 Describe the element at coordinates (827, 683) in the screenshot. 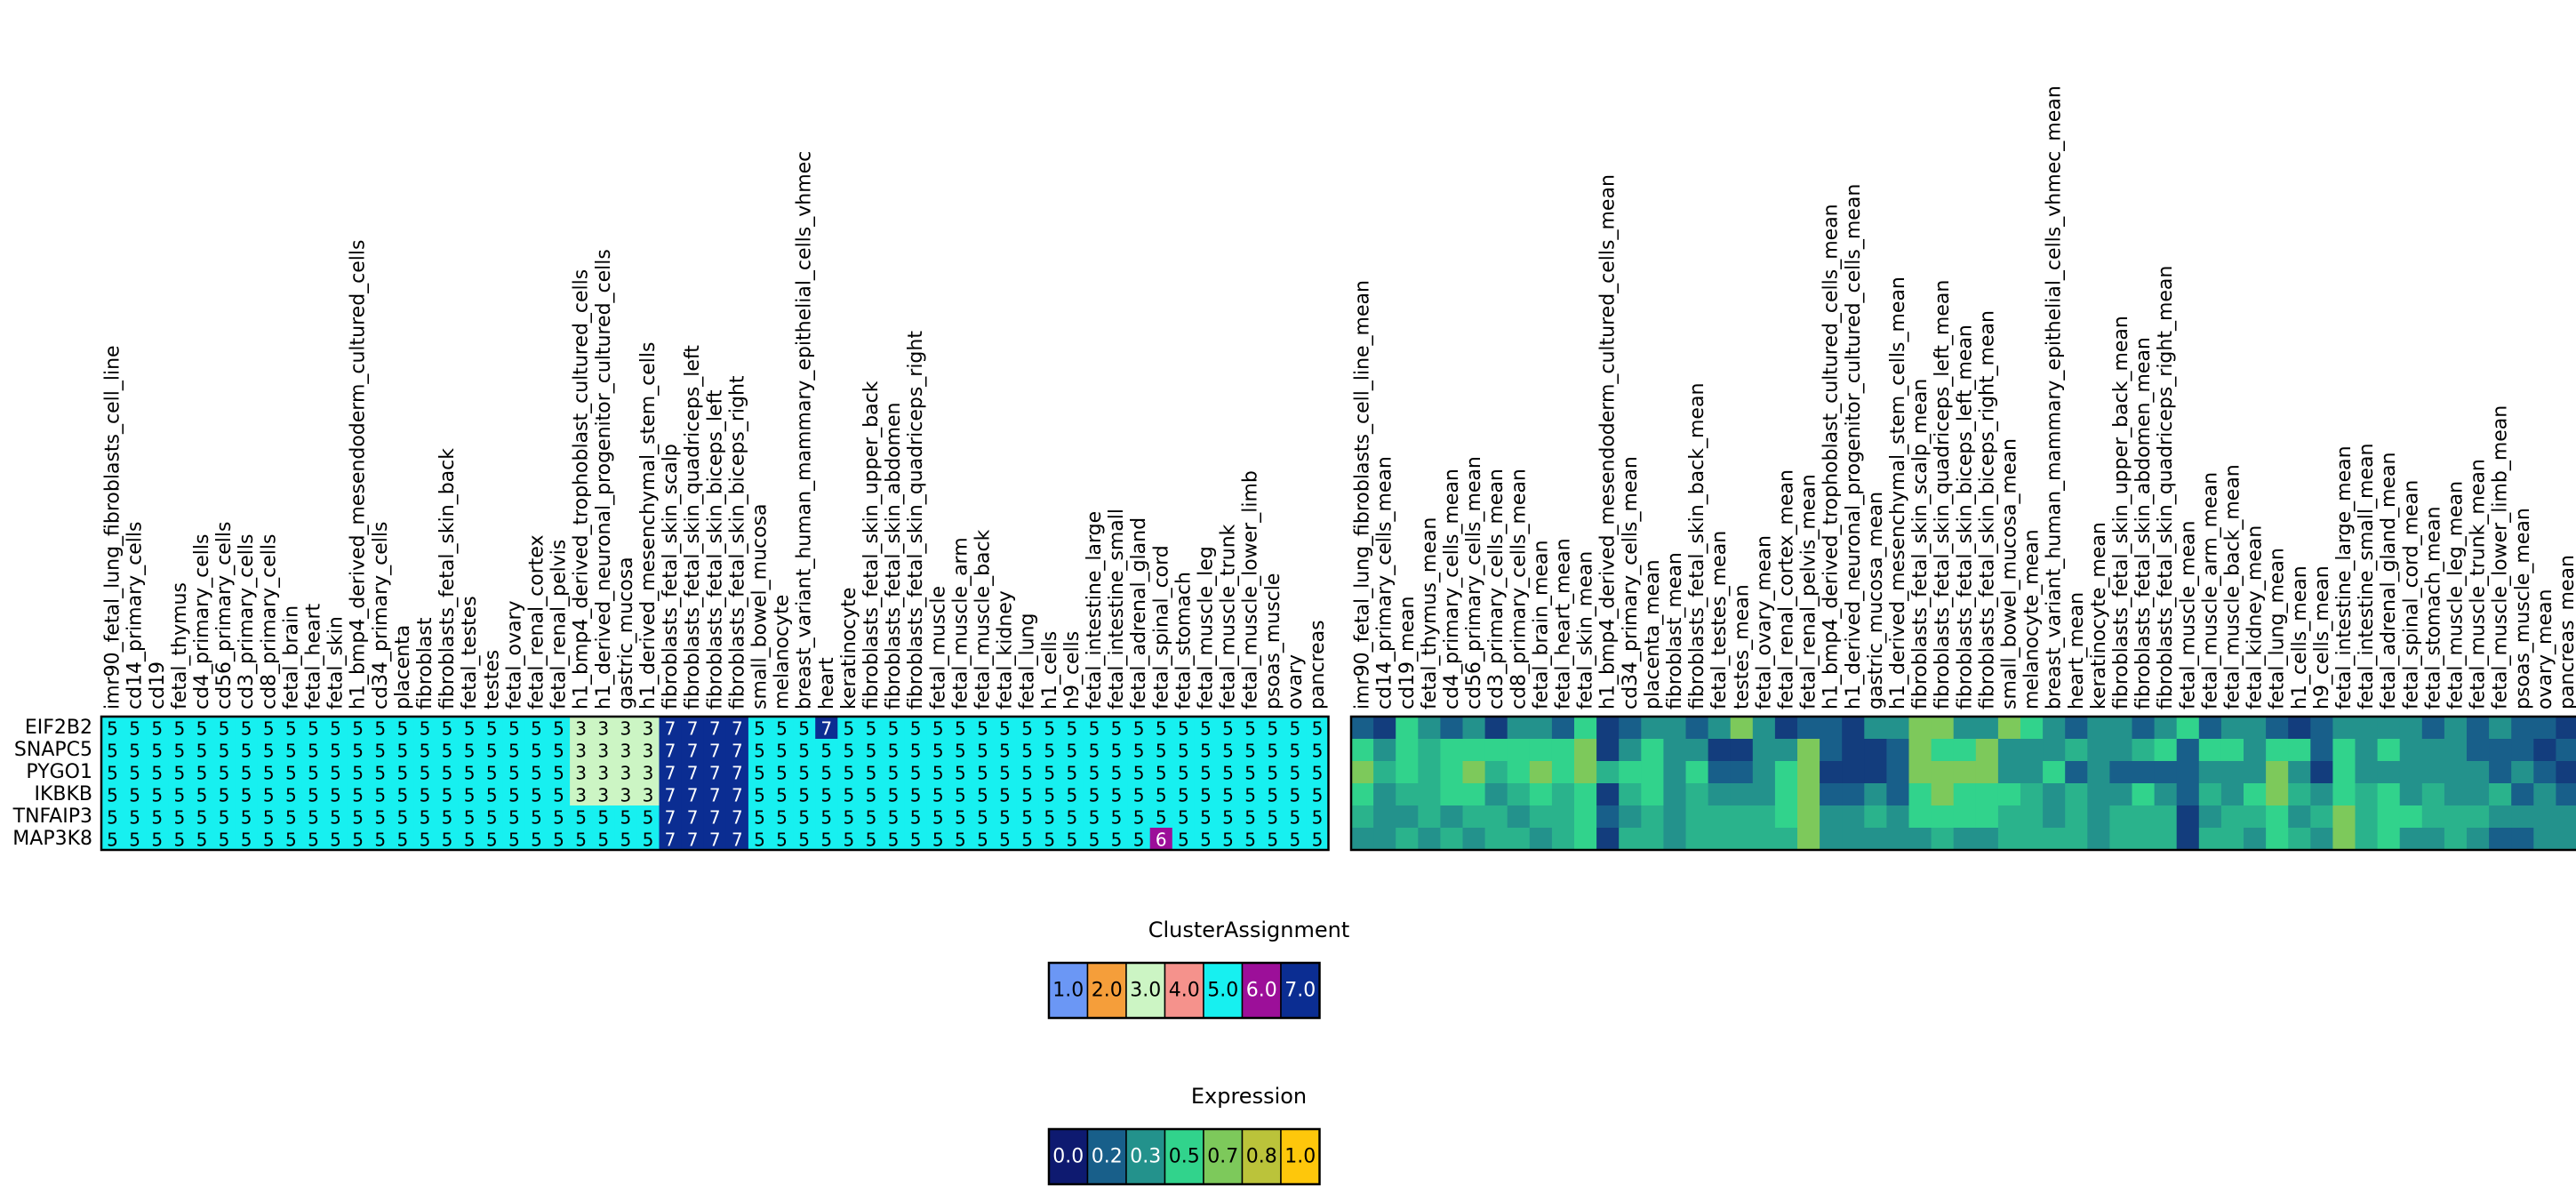

I see `column-label: heart` at that location.